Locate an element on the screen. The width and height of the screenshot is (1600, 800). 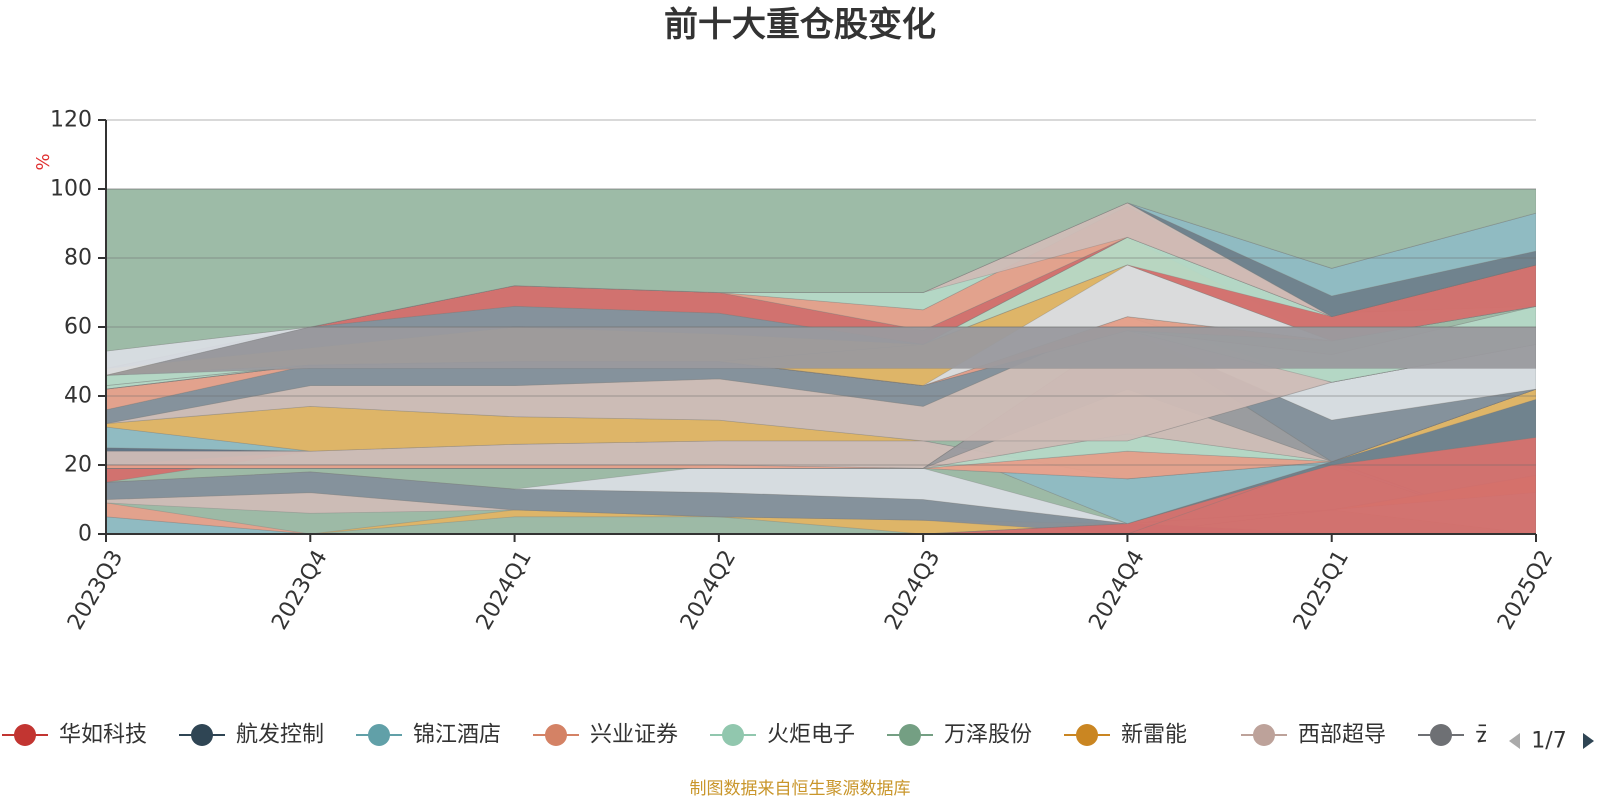
legend-label: 锦江酒店 is located at coordinates (457, 735).